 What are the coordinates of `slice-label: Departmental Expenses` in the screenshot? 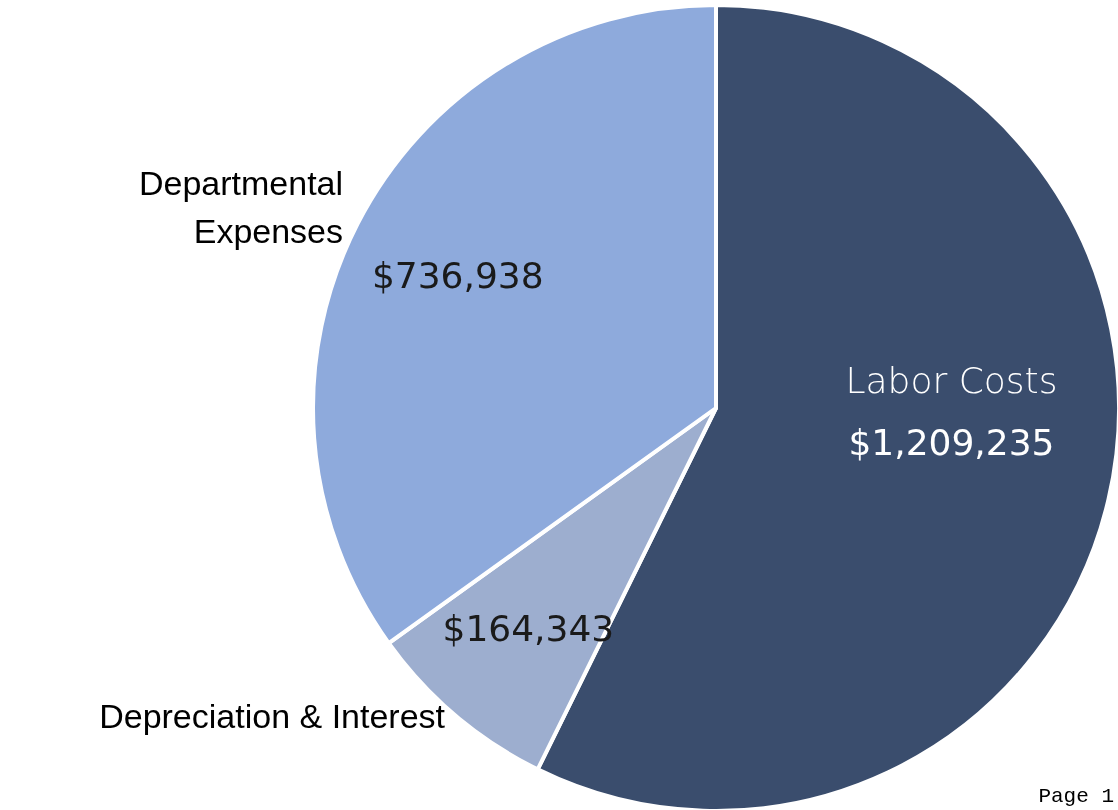 It's located at (241, 206).